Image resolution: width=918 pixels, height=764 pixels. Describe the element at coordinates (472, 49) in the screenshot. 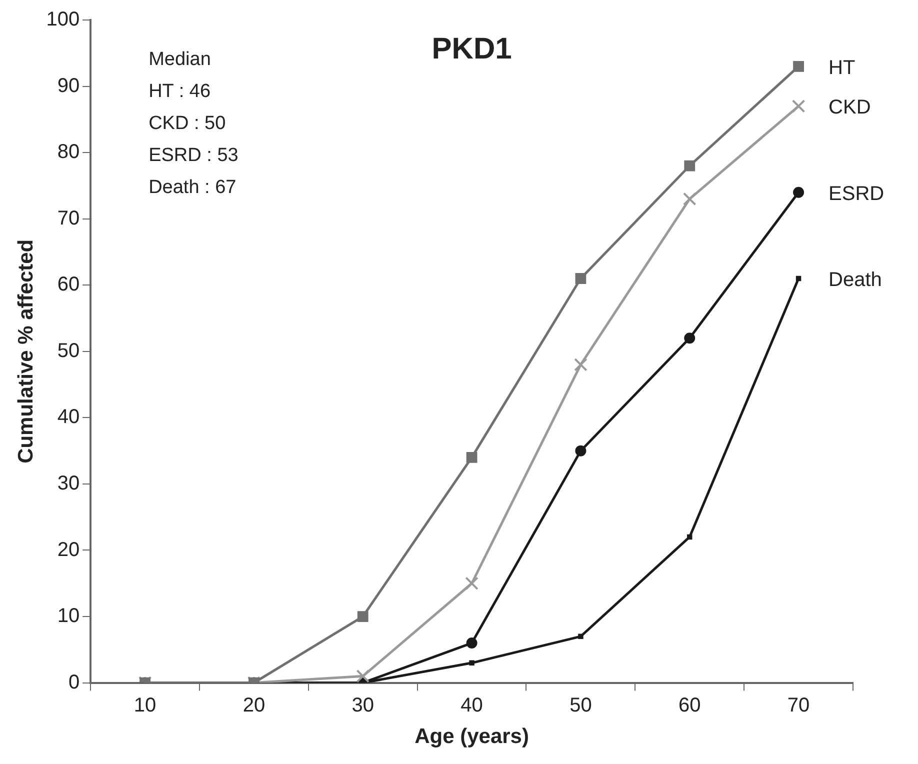

I see `chart-title: PKD1` at that location.